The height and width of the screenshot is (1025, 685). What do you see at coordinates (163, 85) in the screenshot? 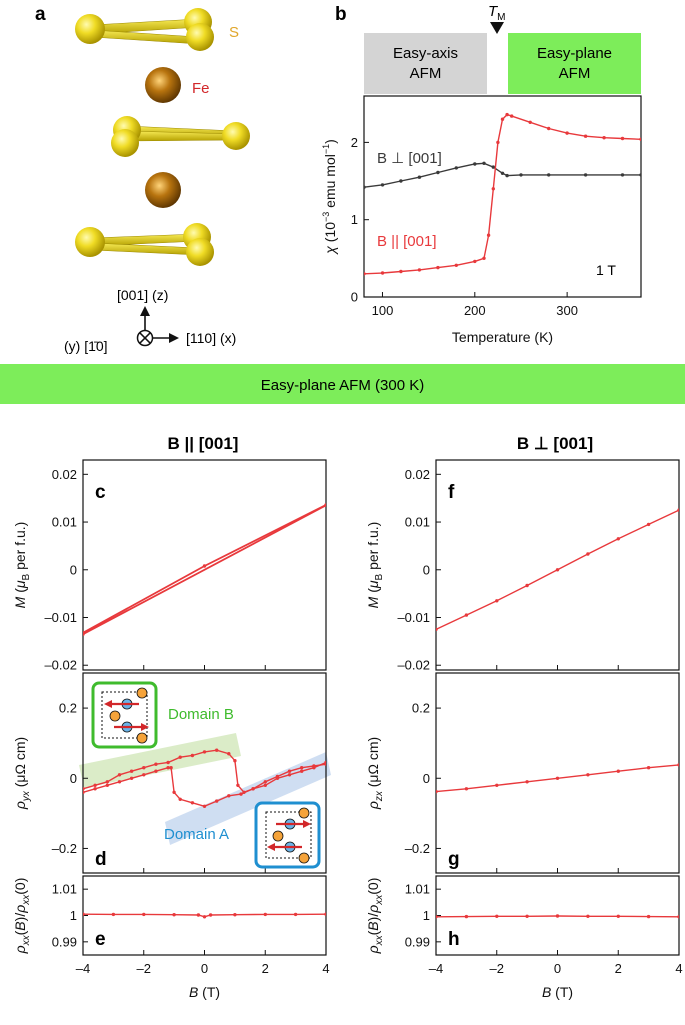
I see `iron-atom` at bounding box center [163, 85].